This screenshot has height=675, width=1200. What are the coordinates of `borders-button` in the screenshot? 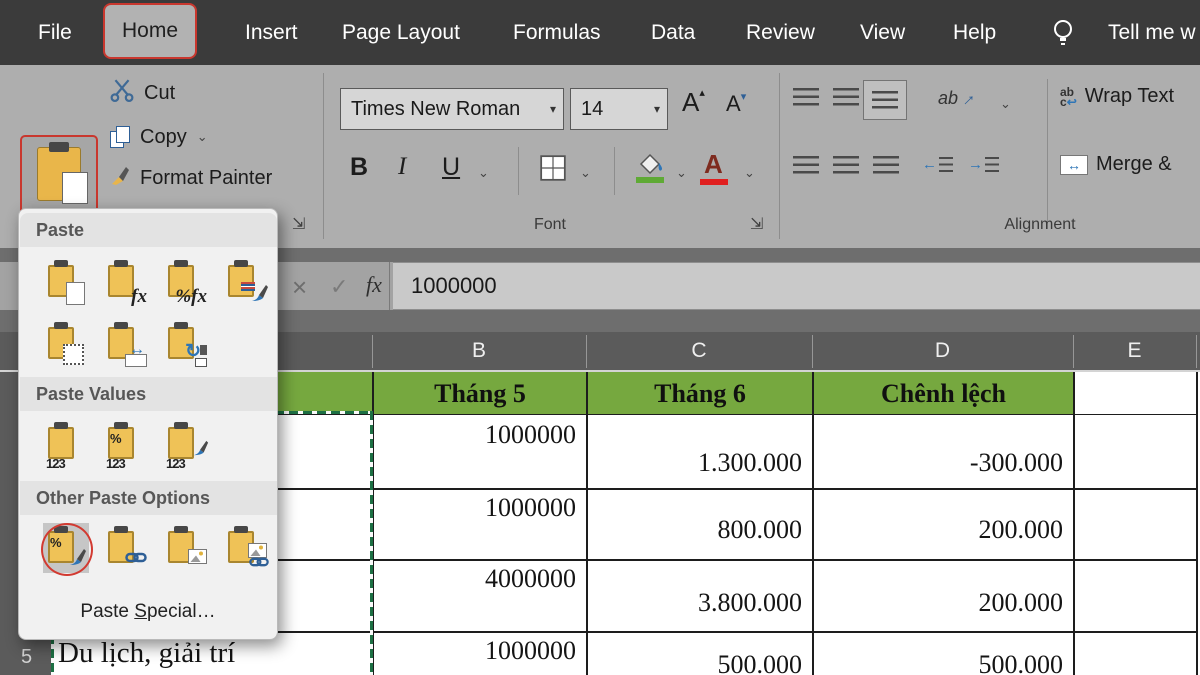 It's located at (553, 168).